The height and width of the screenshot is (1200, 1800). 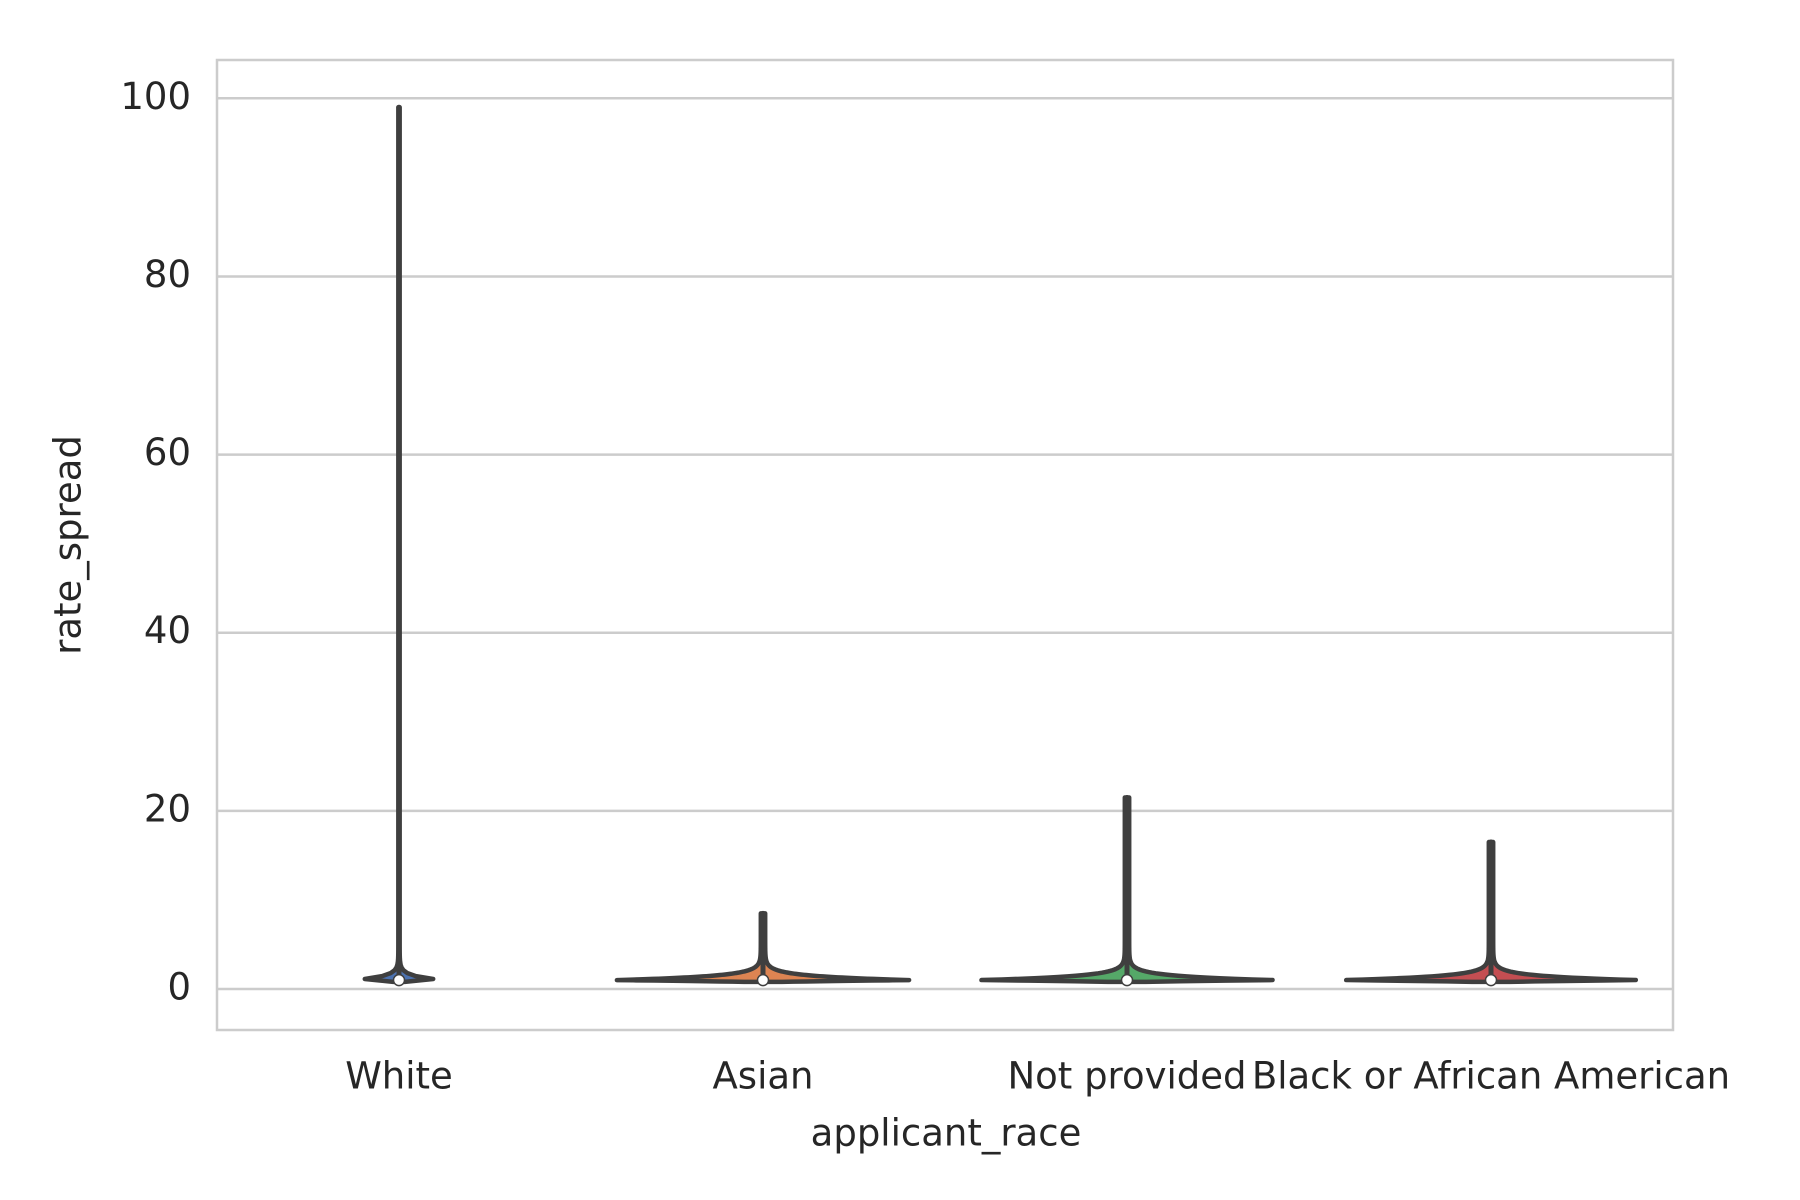 I want to click on y-tick-label: 20, so click(x=167, y=808).